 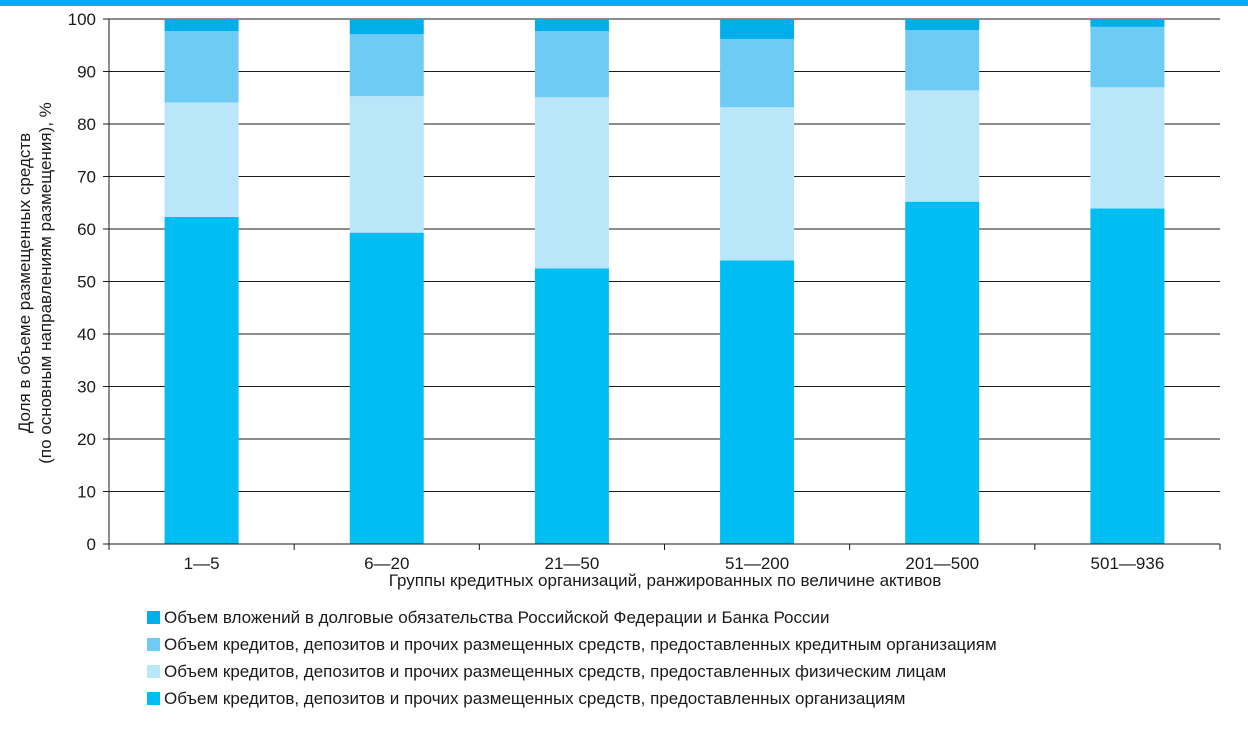 I want to click on y-tick-label: 10, so click(x=86, y=492).